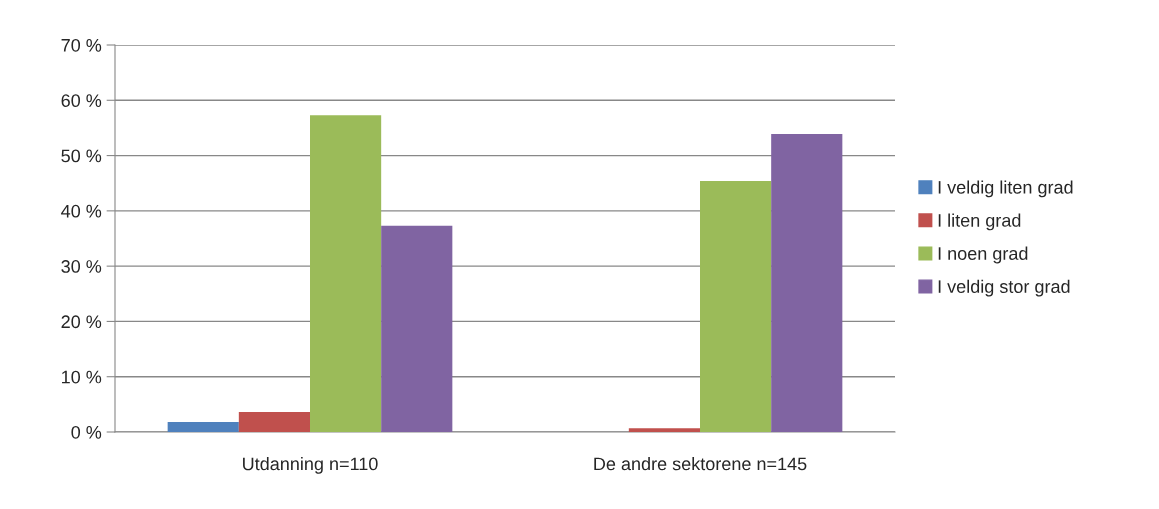 The image size is (1159, 509). What do you see at coordinates (82, 377) in the screenshot?
I see `y-tick-label: 10 %` at bounding box center [82, 377].